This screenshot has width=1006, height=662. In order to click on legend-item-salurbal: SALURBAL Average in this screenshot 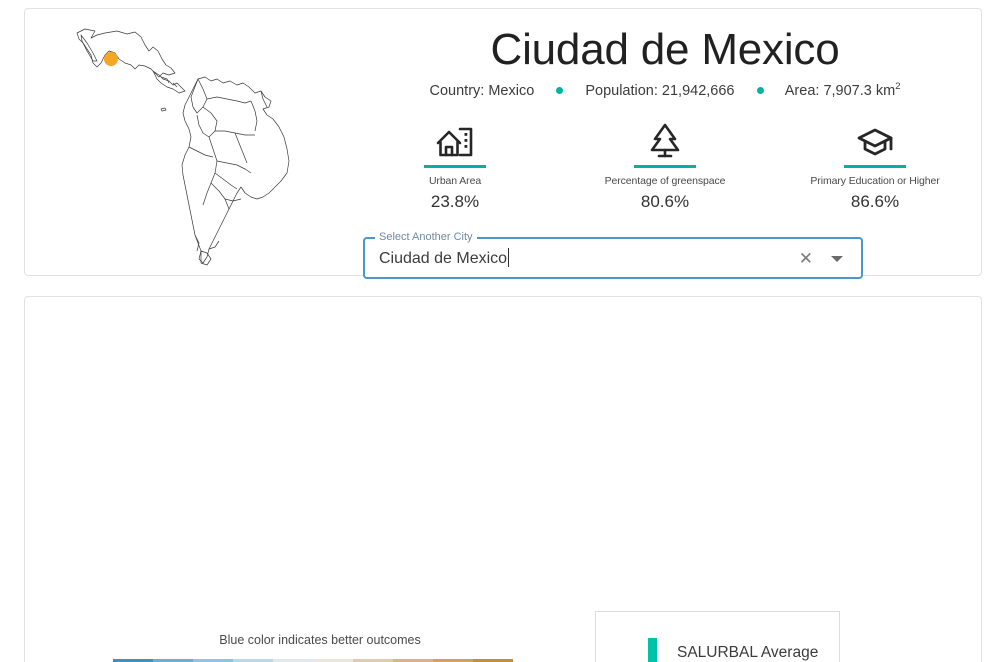, I will do `click(743, 649)`.